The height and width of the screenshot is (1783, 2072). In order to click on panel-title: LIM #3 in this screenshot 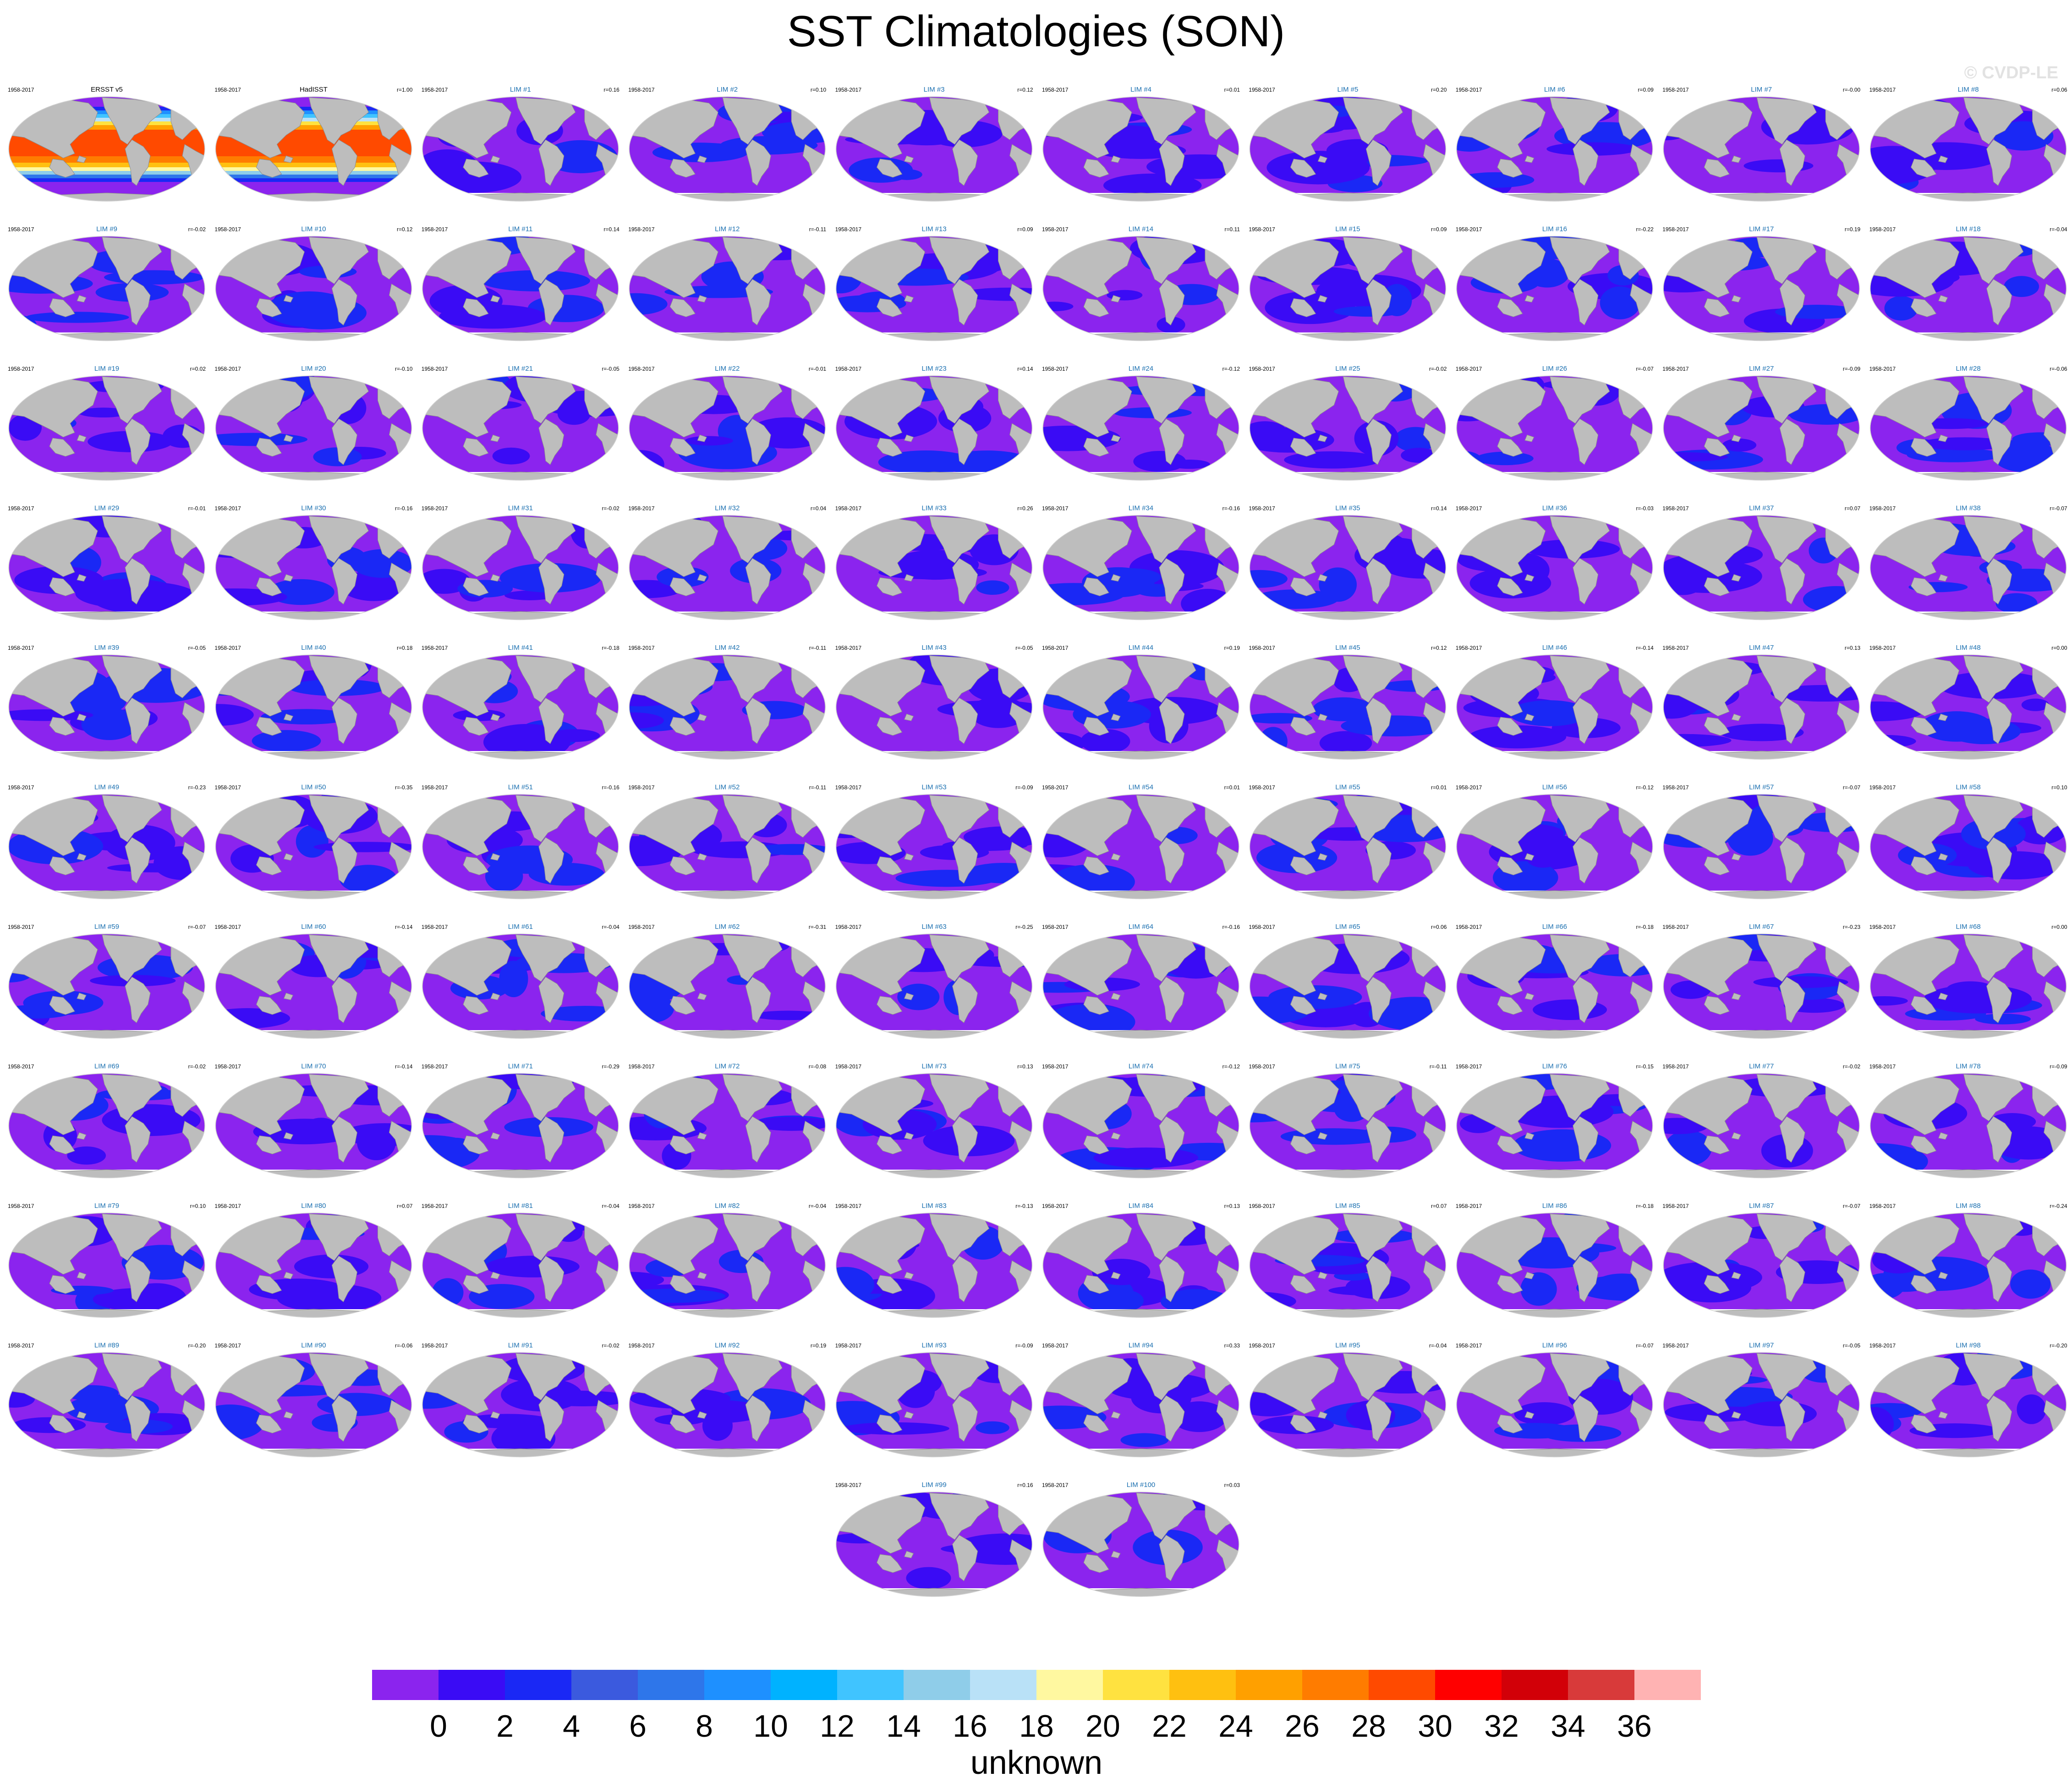, I will do `click(934, 89)`.